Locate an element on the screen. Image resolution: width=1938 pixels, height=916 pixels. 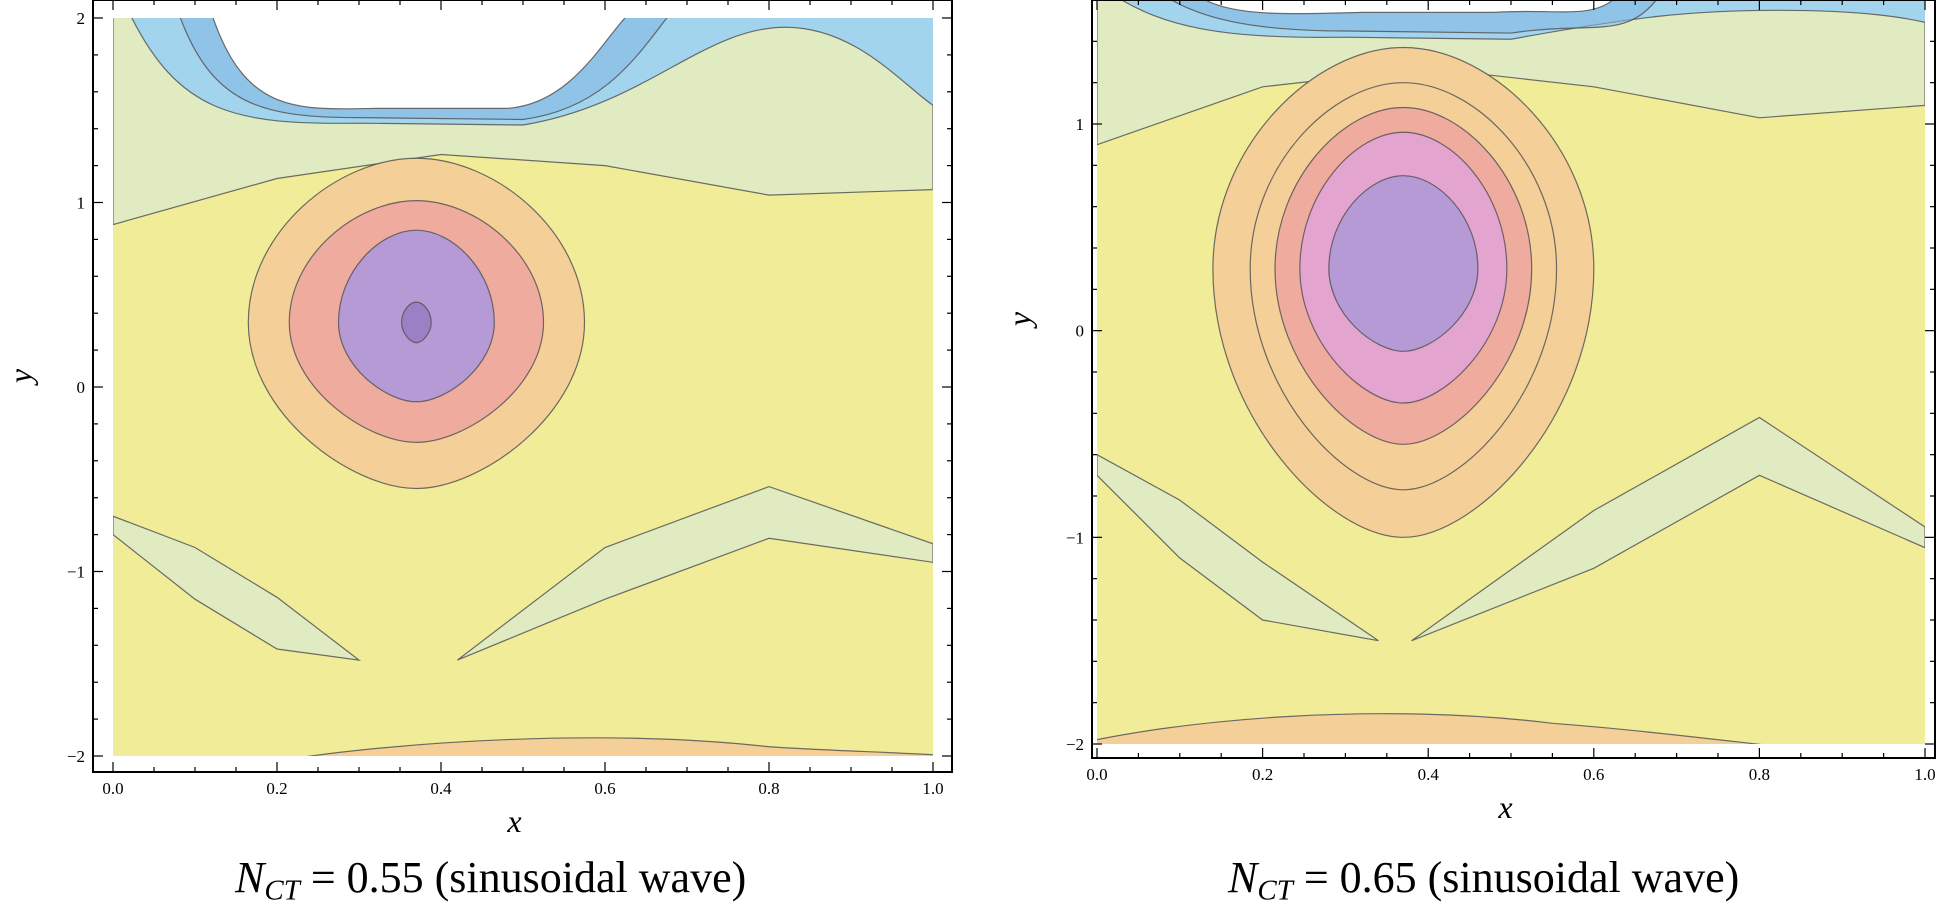
panel-2-lower-green-lobe-right is located at coordinates (1668, 529).